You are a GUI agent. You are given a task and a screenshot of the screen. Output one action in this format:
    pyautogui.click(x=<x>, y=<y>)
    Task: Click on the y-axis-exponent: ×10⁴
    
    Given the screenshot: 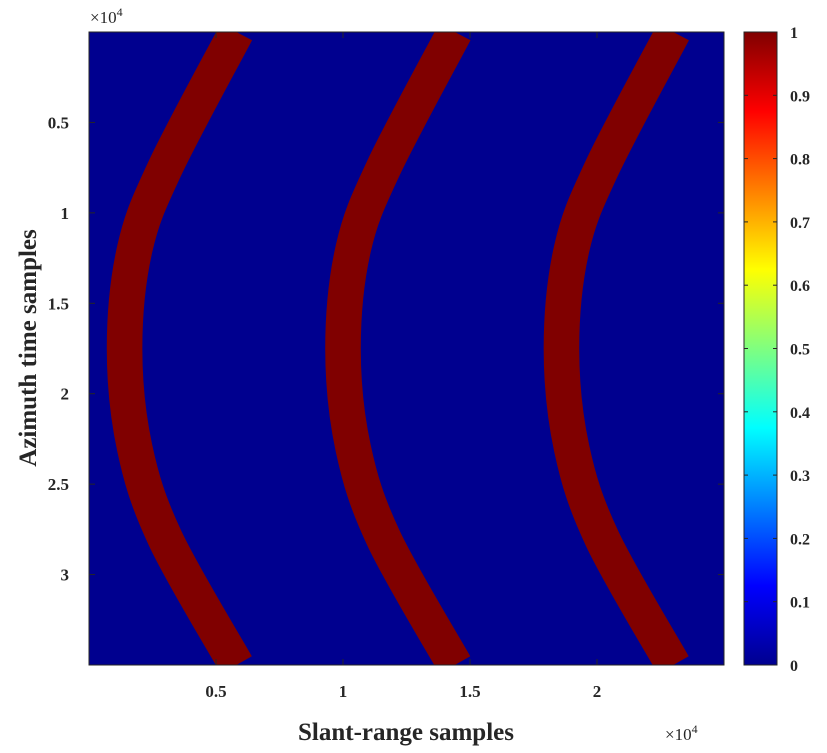 What is the action you would take?
    pyautogui.click(x=106, y=16)
    